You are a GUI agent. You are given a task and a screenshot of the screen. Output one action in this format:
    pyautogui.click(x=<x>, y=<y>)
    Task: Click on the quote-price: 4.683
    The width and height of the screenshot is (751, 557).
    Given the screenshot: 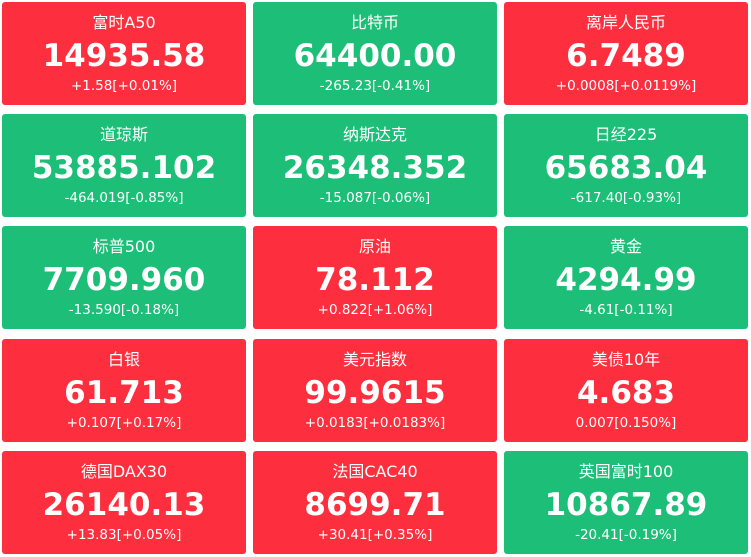 What is the action you would take?
    pyautogui.click(x=626, y=392)
    